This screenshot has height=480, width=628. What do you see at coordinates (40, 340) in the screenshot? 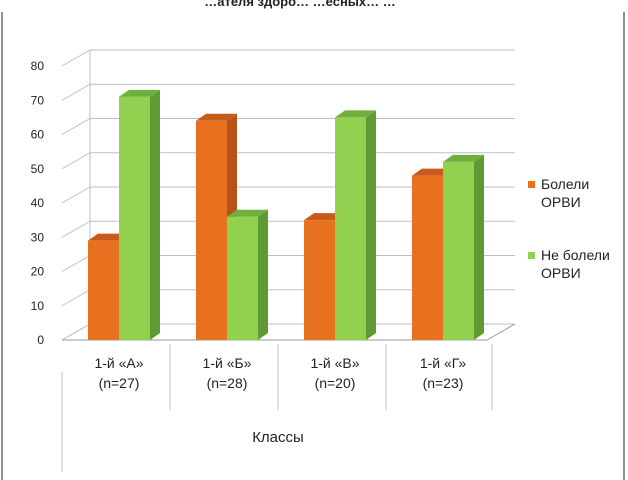
I see `y-tick-label: 0` at bounding box center [40, 340].